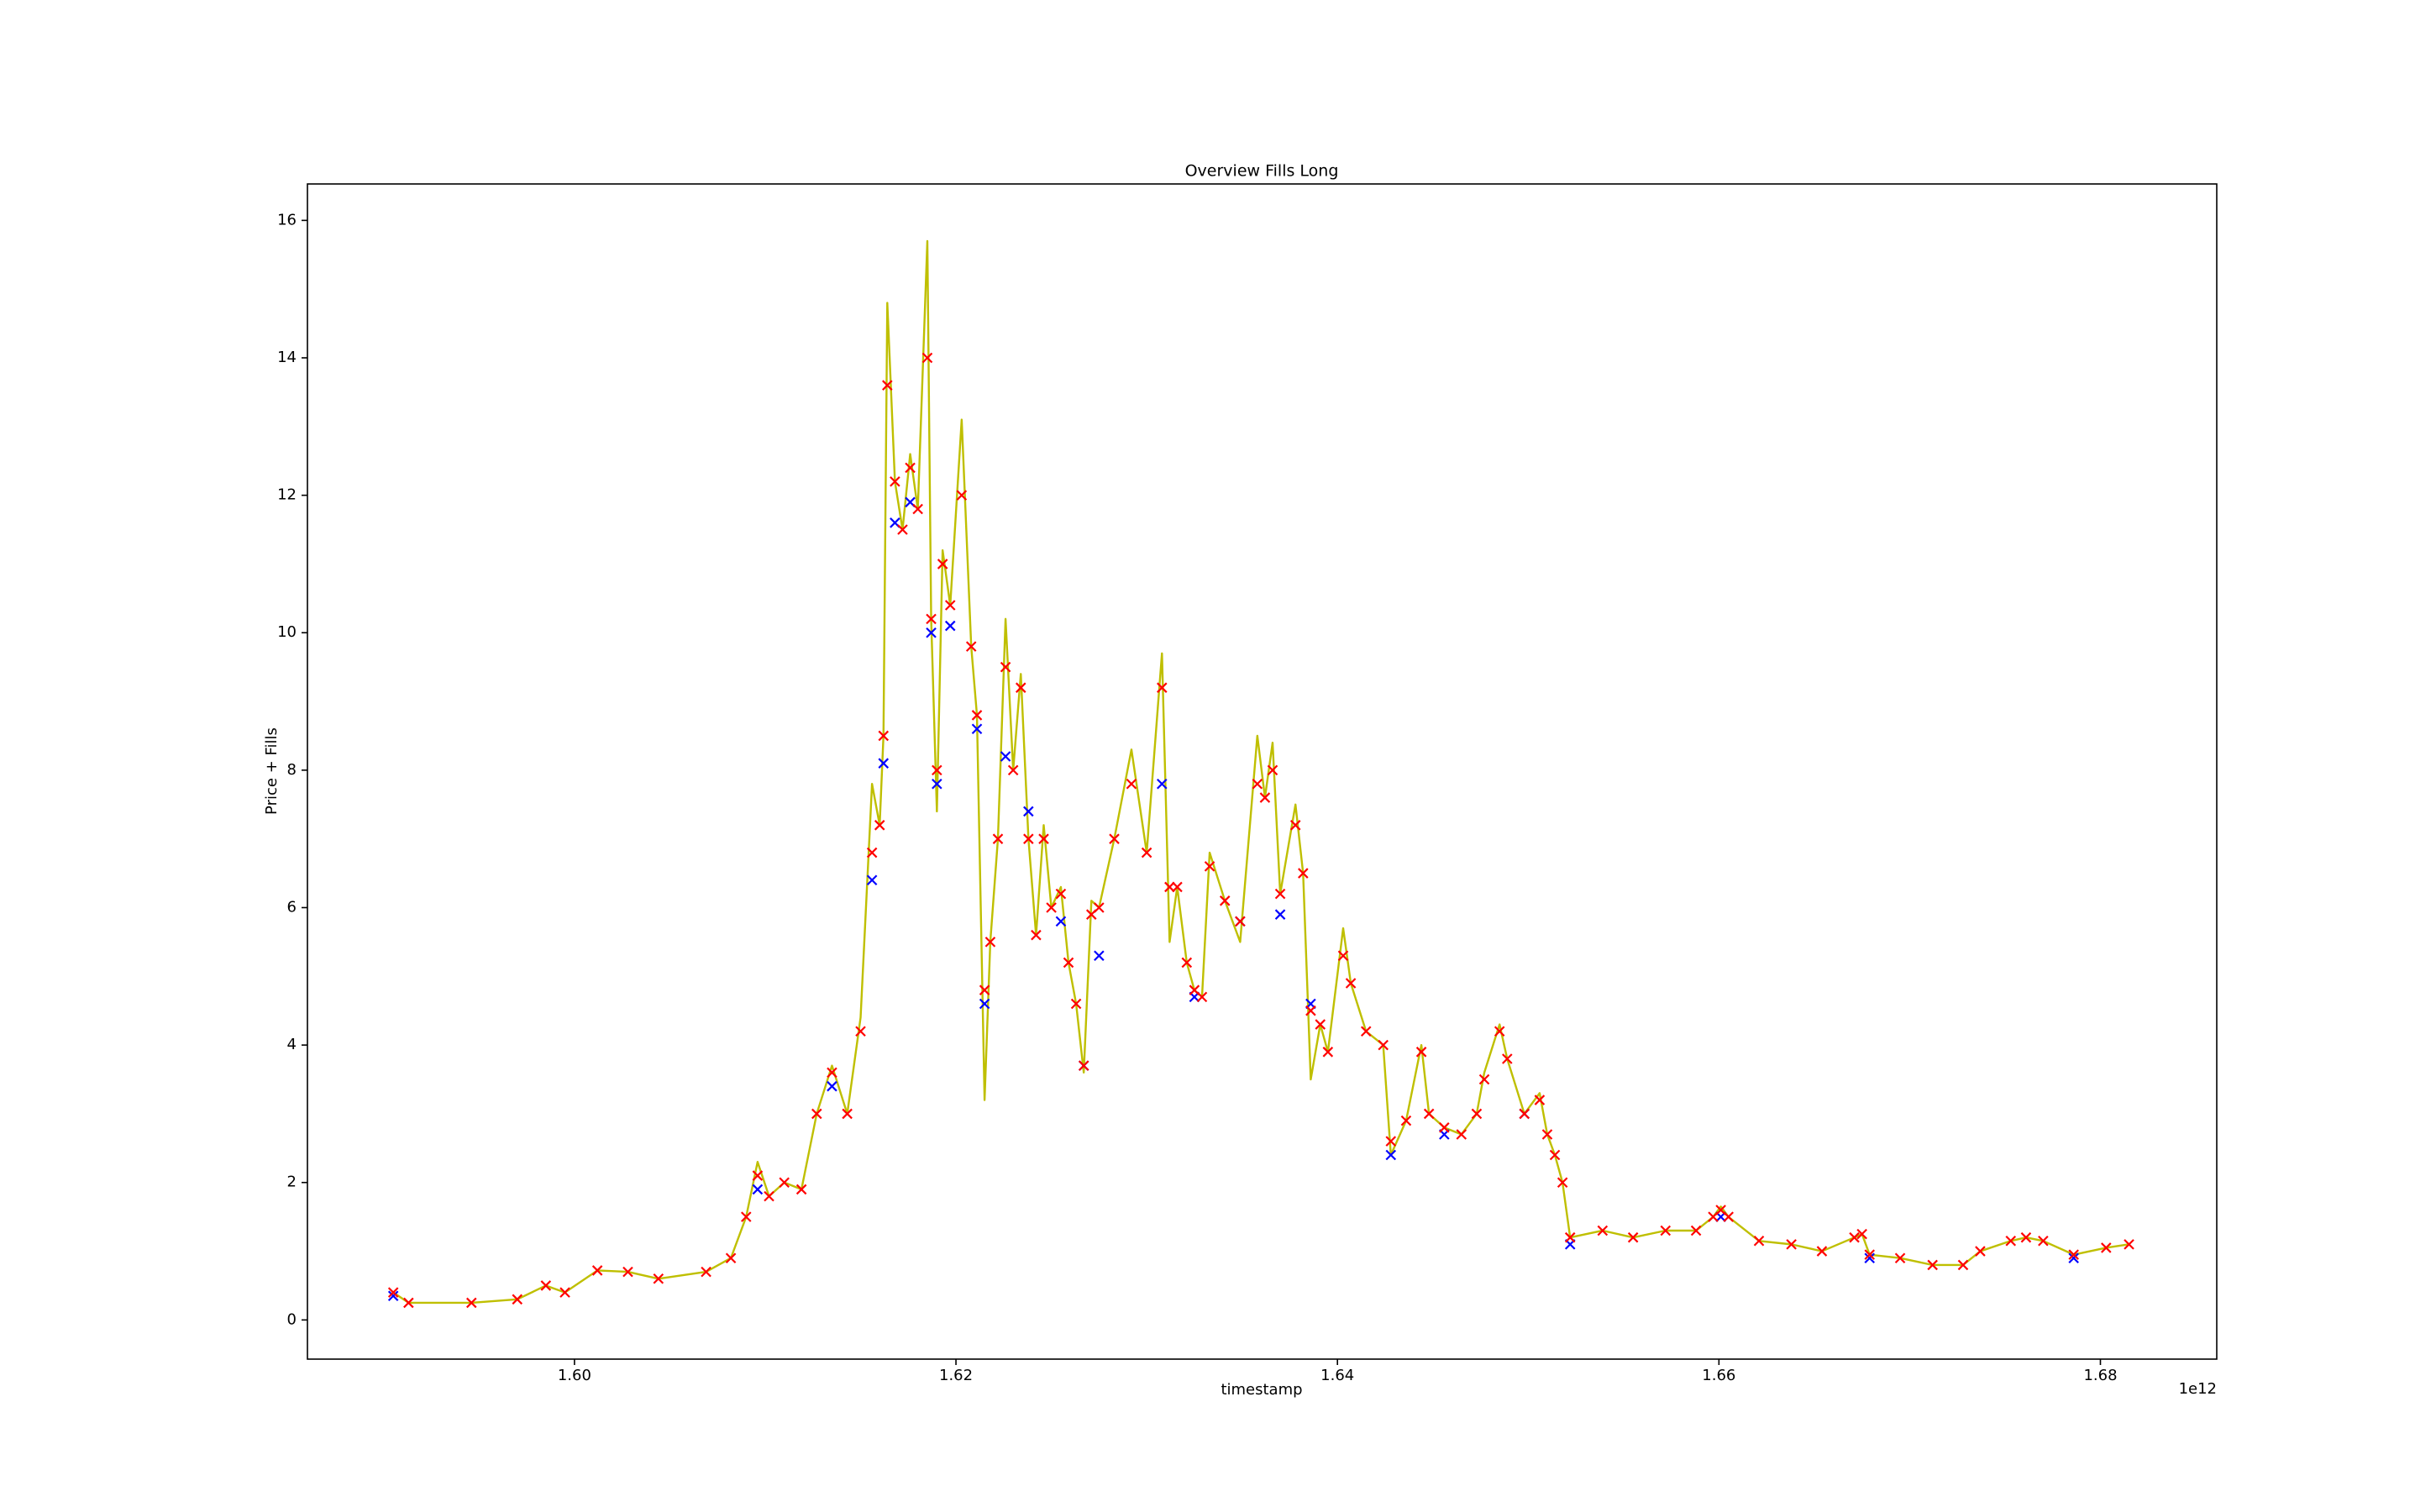  What do you see at coordinates (292, 907) in the screenshot?
I see `y-tick-label: 6` at bounding box center [292, 907].